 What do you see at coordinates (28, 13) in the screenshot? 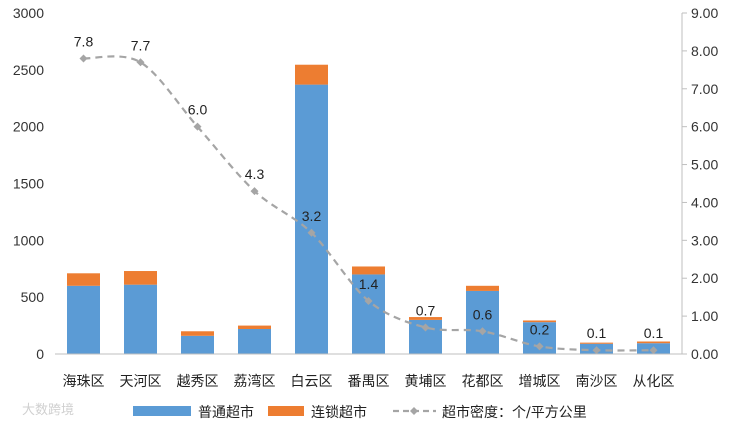
I see `left-tick-label: 3000` at bounding box center [28, 13].